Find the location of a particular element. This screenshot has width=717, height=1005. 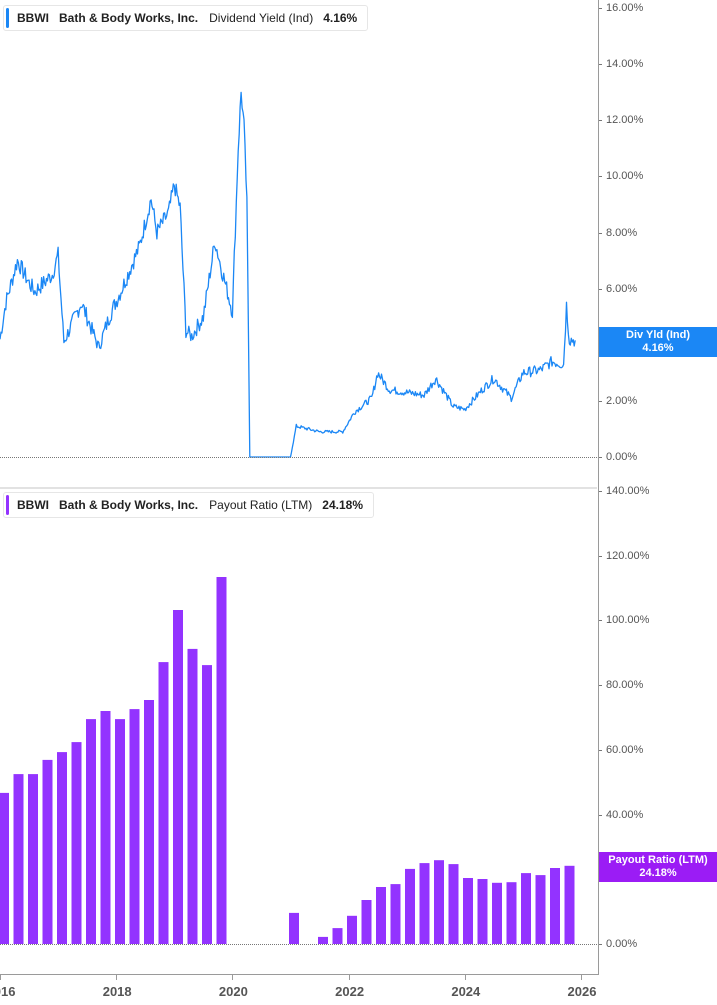

bottom-zero-line is located at coordinates (298, 944).